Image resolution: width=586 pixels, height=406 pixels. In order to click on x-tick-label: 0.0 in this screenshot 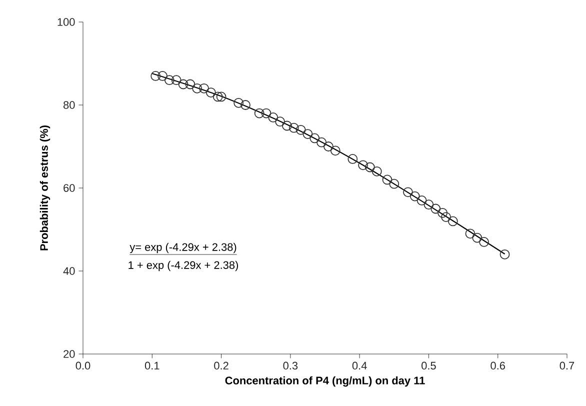, I will do `click(83, 366)`.